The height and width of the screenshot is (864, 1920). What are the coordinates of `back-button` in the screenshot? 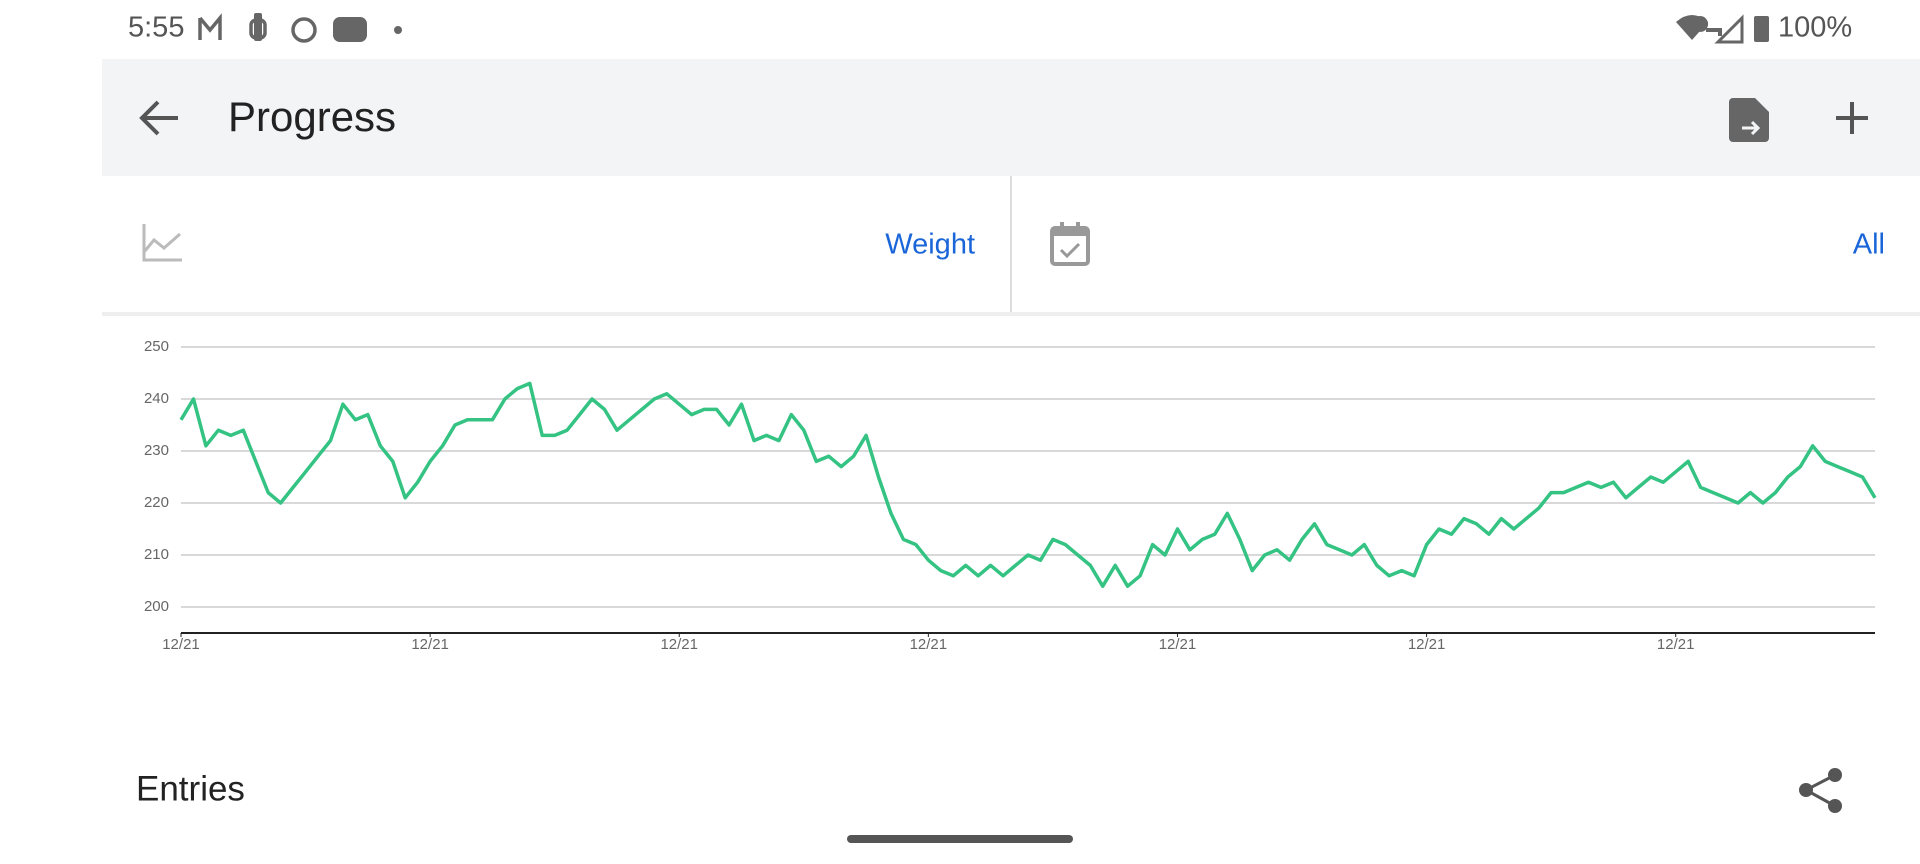 It's located at (158, 118).